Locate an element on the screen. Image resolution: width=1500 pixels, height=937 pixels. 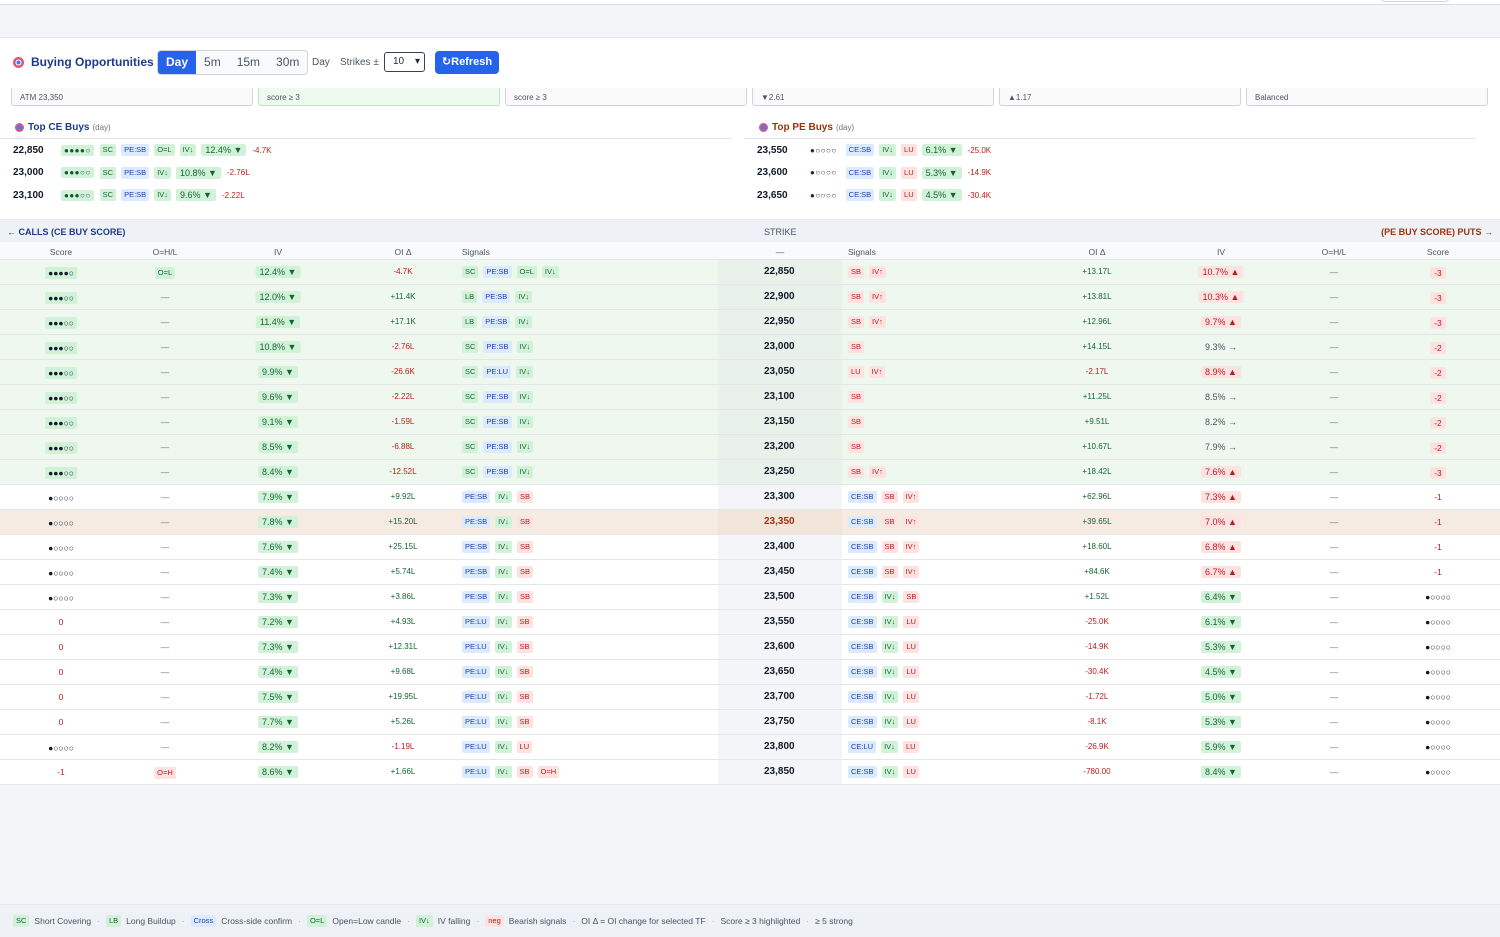
put-score: -3 is located at coordinates (1438, 298).